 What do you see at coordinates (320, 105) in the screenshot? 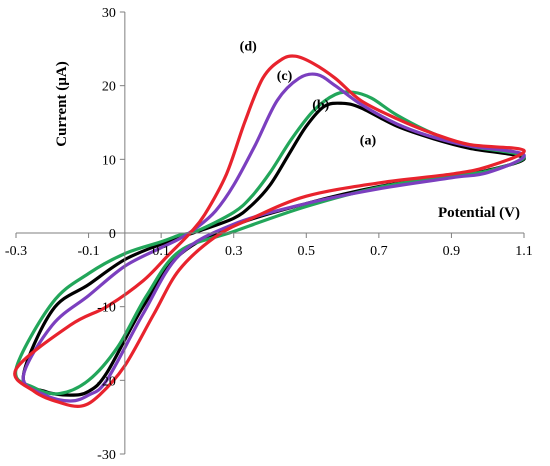
I see `curve-label-b: (b)` at bounding box center [320, 105].